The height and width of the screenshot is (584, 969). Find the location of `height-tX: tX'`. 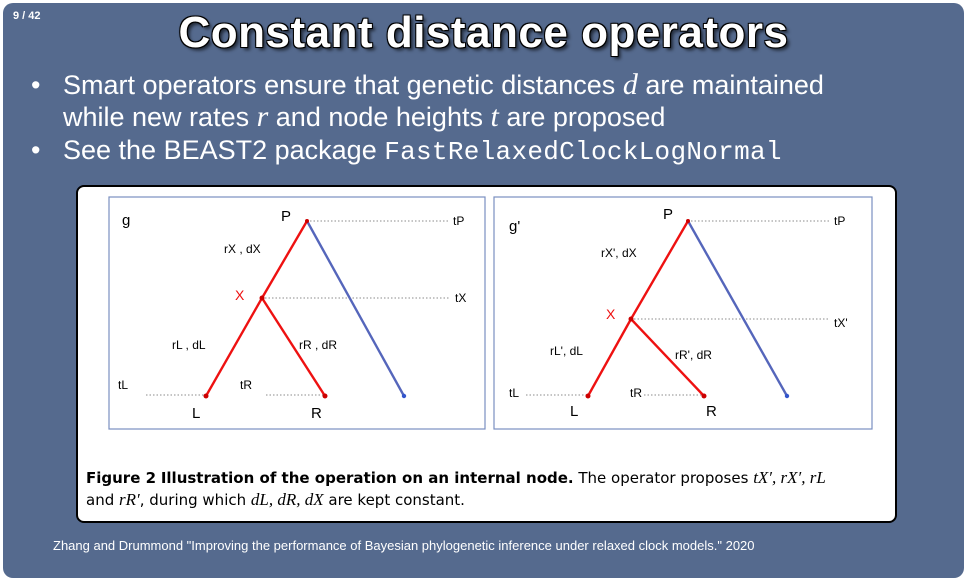

height-tX: tX' is located at coordinates (841, 323).